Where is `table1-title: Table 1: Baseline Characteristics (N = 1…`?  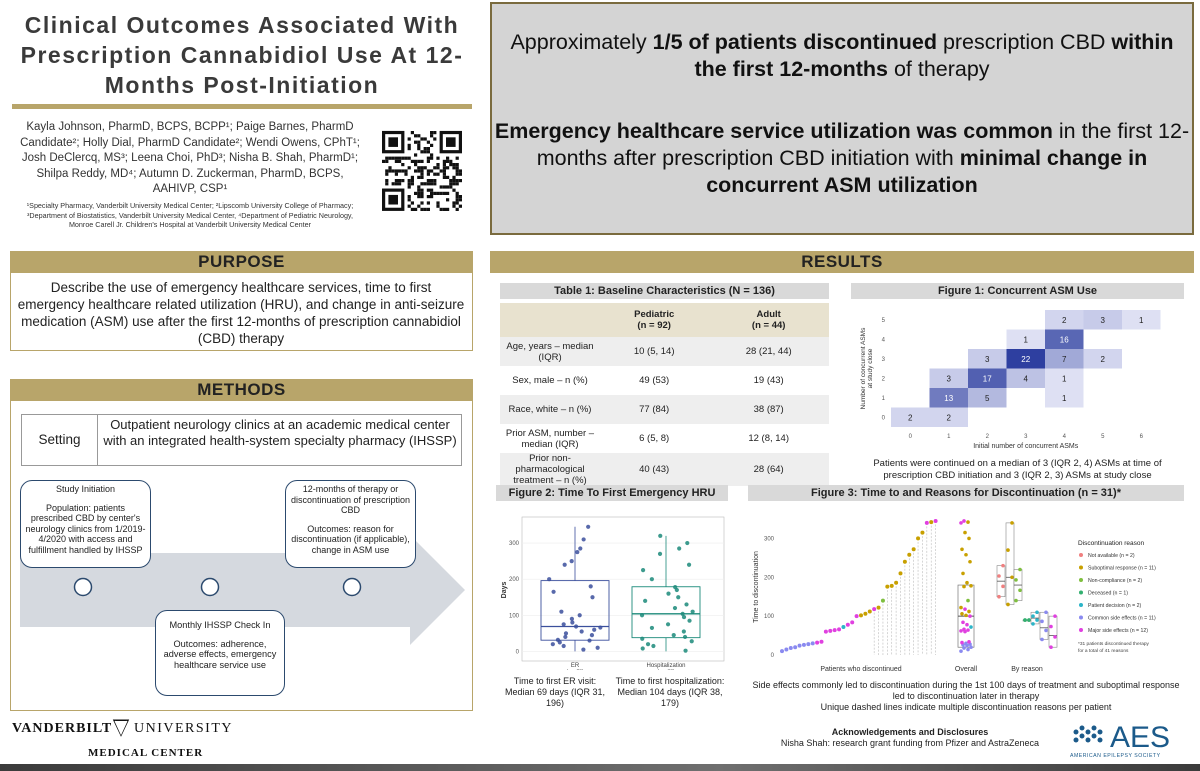 table1-title: Table 1: Baseline Characteristics (N = 1… is located at coordinates (664, 291).